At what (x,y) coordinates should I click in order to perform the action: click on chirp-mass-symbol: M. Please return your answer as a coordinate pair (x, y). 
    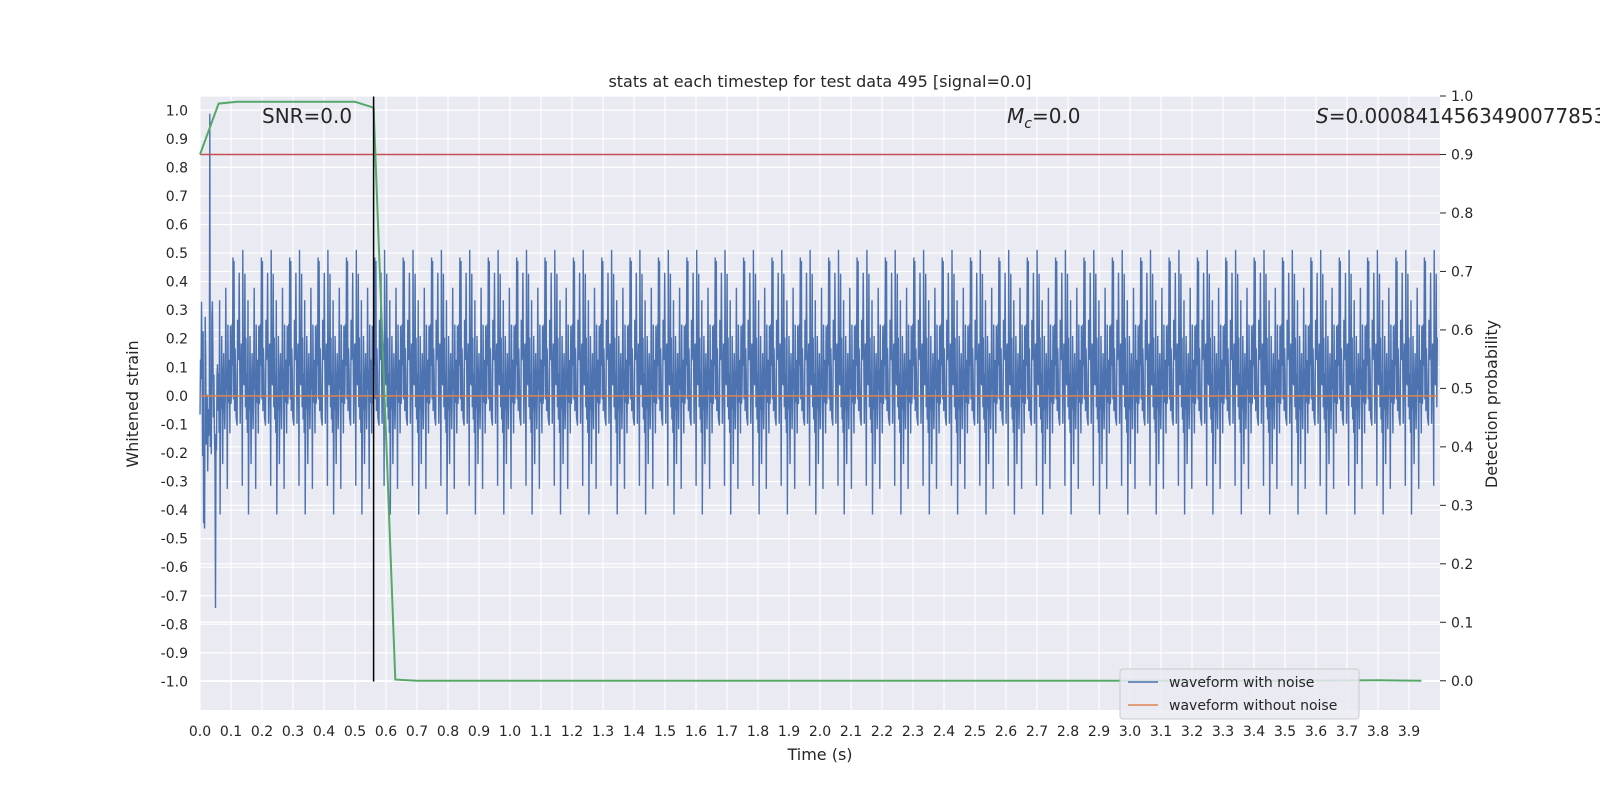
    Looking at the image, I should click on (1015, 116).